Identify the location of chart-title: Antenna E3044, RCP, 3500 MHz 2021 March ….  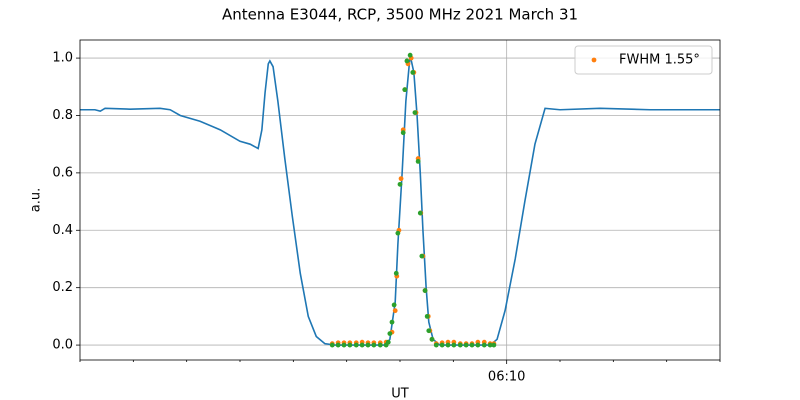
(400, 15).